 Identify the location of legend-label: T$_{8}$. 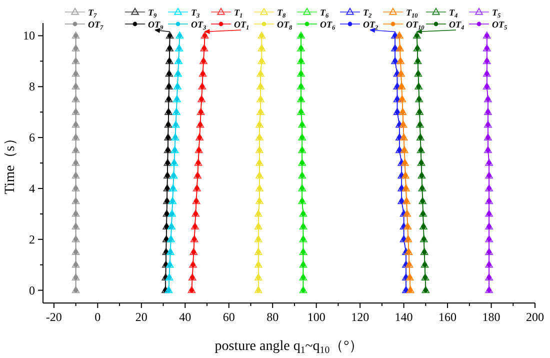
(281, 14).